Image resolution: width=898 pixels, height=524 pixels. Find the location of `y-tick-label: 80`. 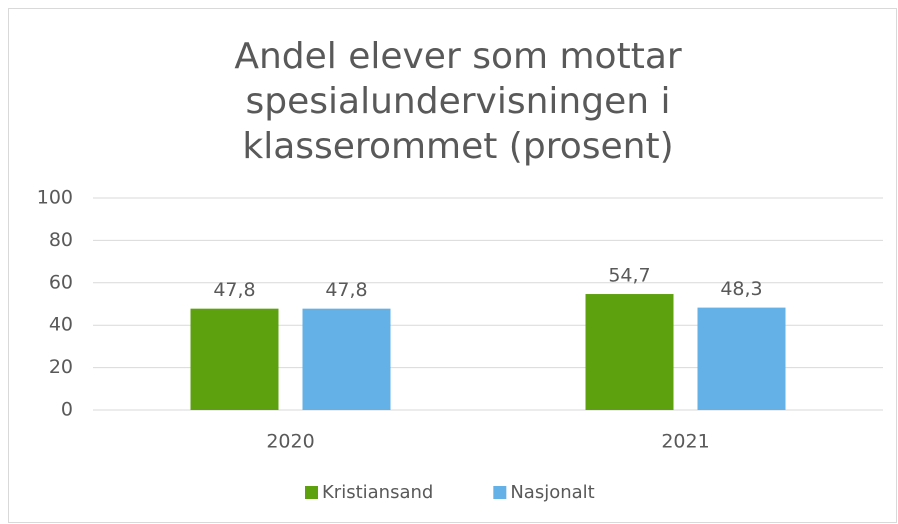

y-tick-label: 80 is located at coordinates (61, 240).